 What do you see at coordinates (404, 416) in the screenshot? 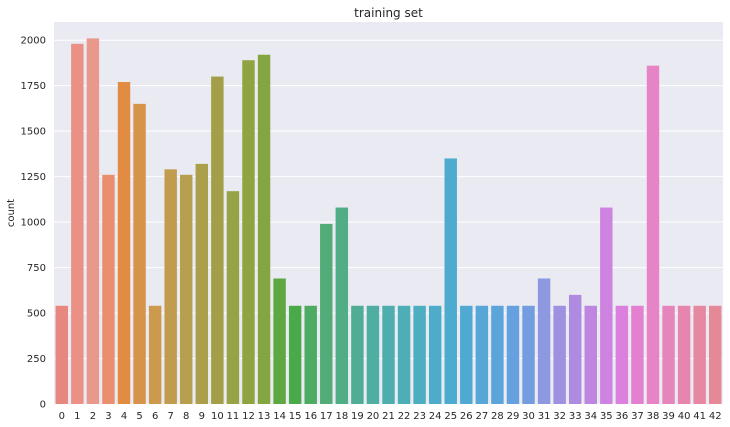
I see `x-tick-label: 22` at bounding box center [404, 416].